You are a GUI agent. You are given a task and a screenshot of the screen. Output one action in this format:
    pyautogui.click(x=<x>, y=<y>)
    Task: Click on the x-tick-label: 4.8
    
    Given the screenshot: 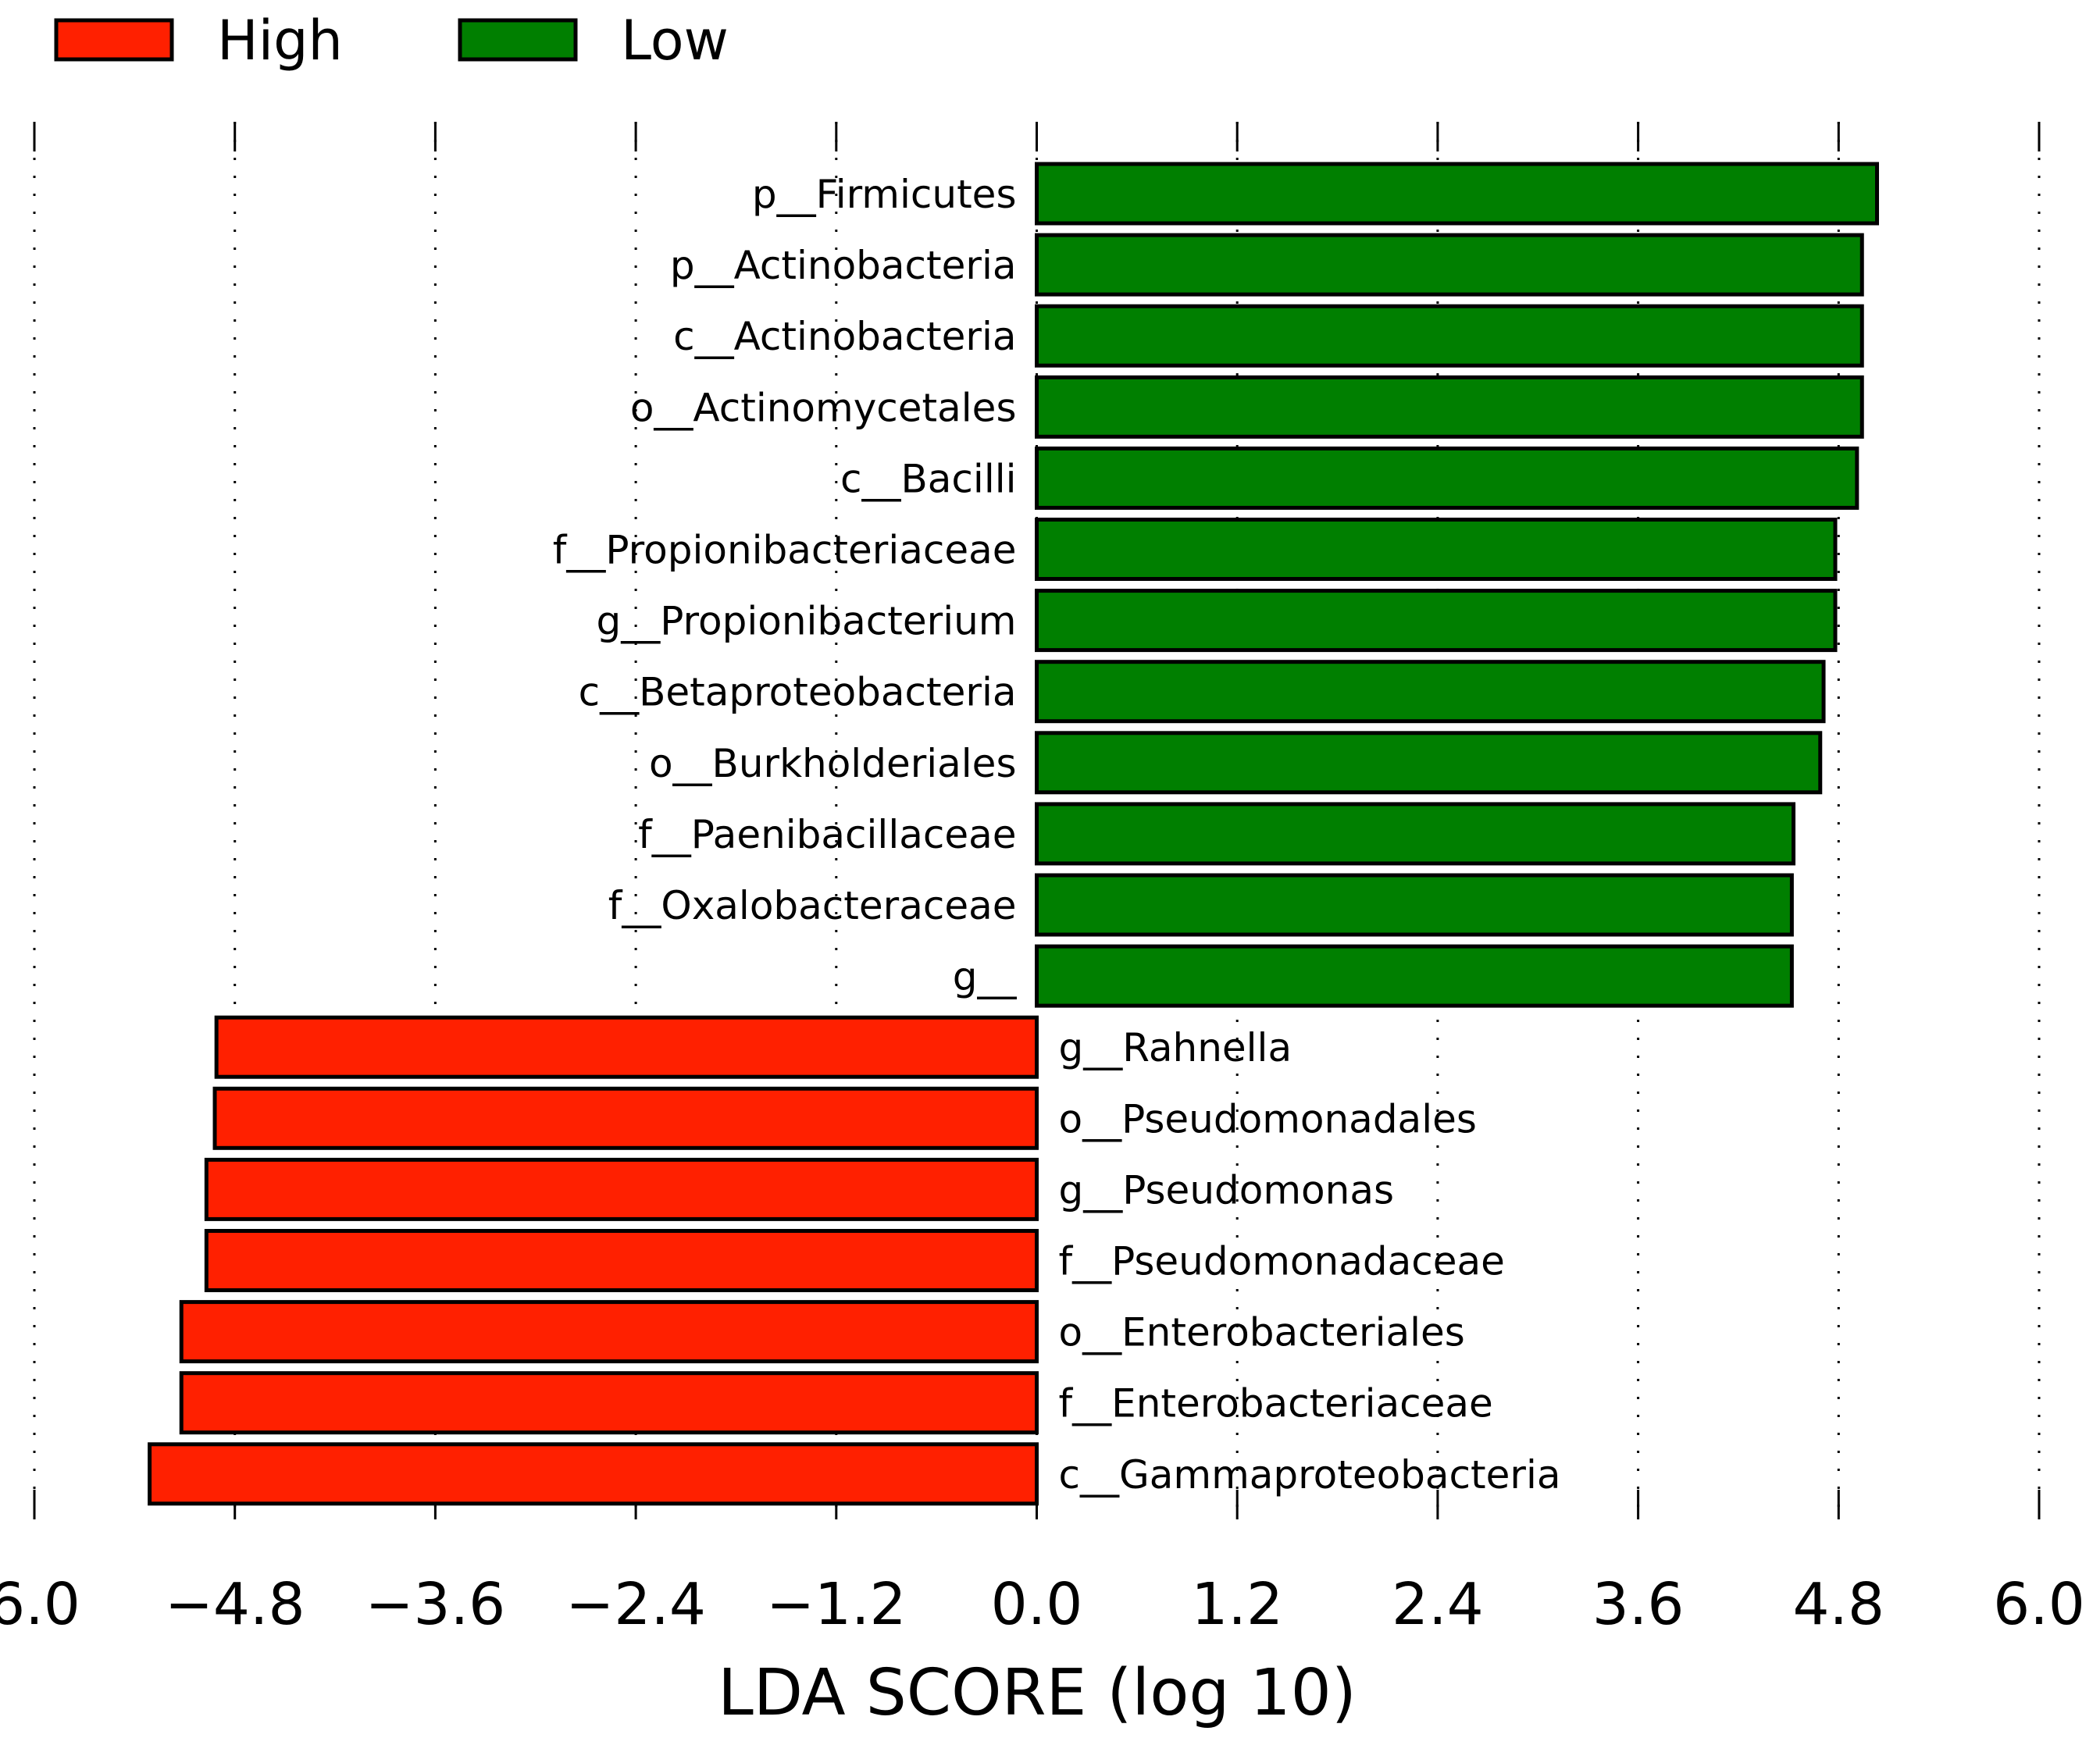 What is the action you would take?
    pyautogui.click(x=1838, y=1604)
    